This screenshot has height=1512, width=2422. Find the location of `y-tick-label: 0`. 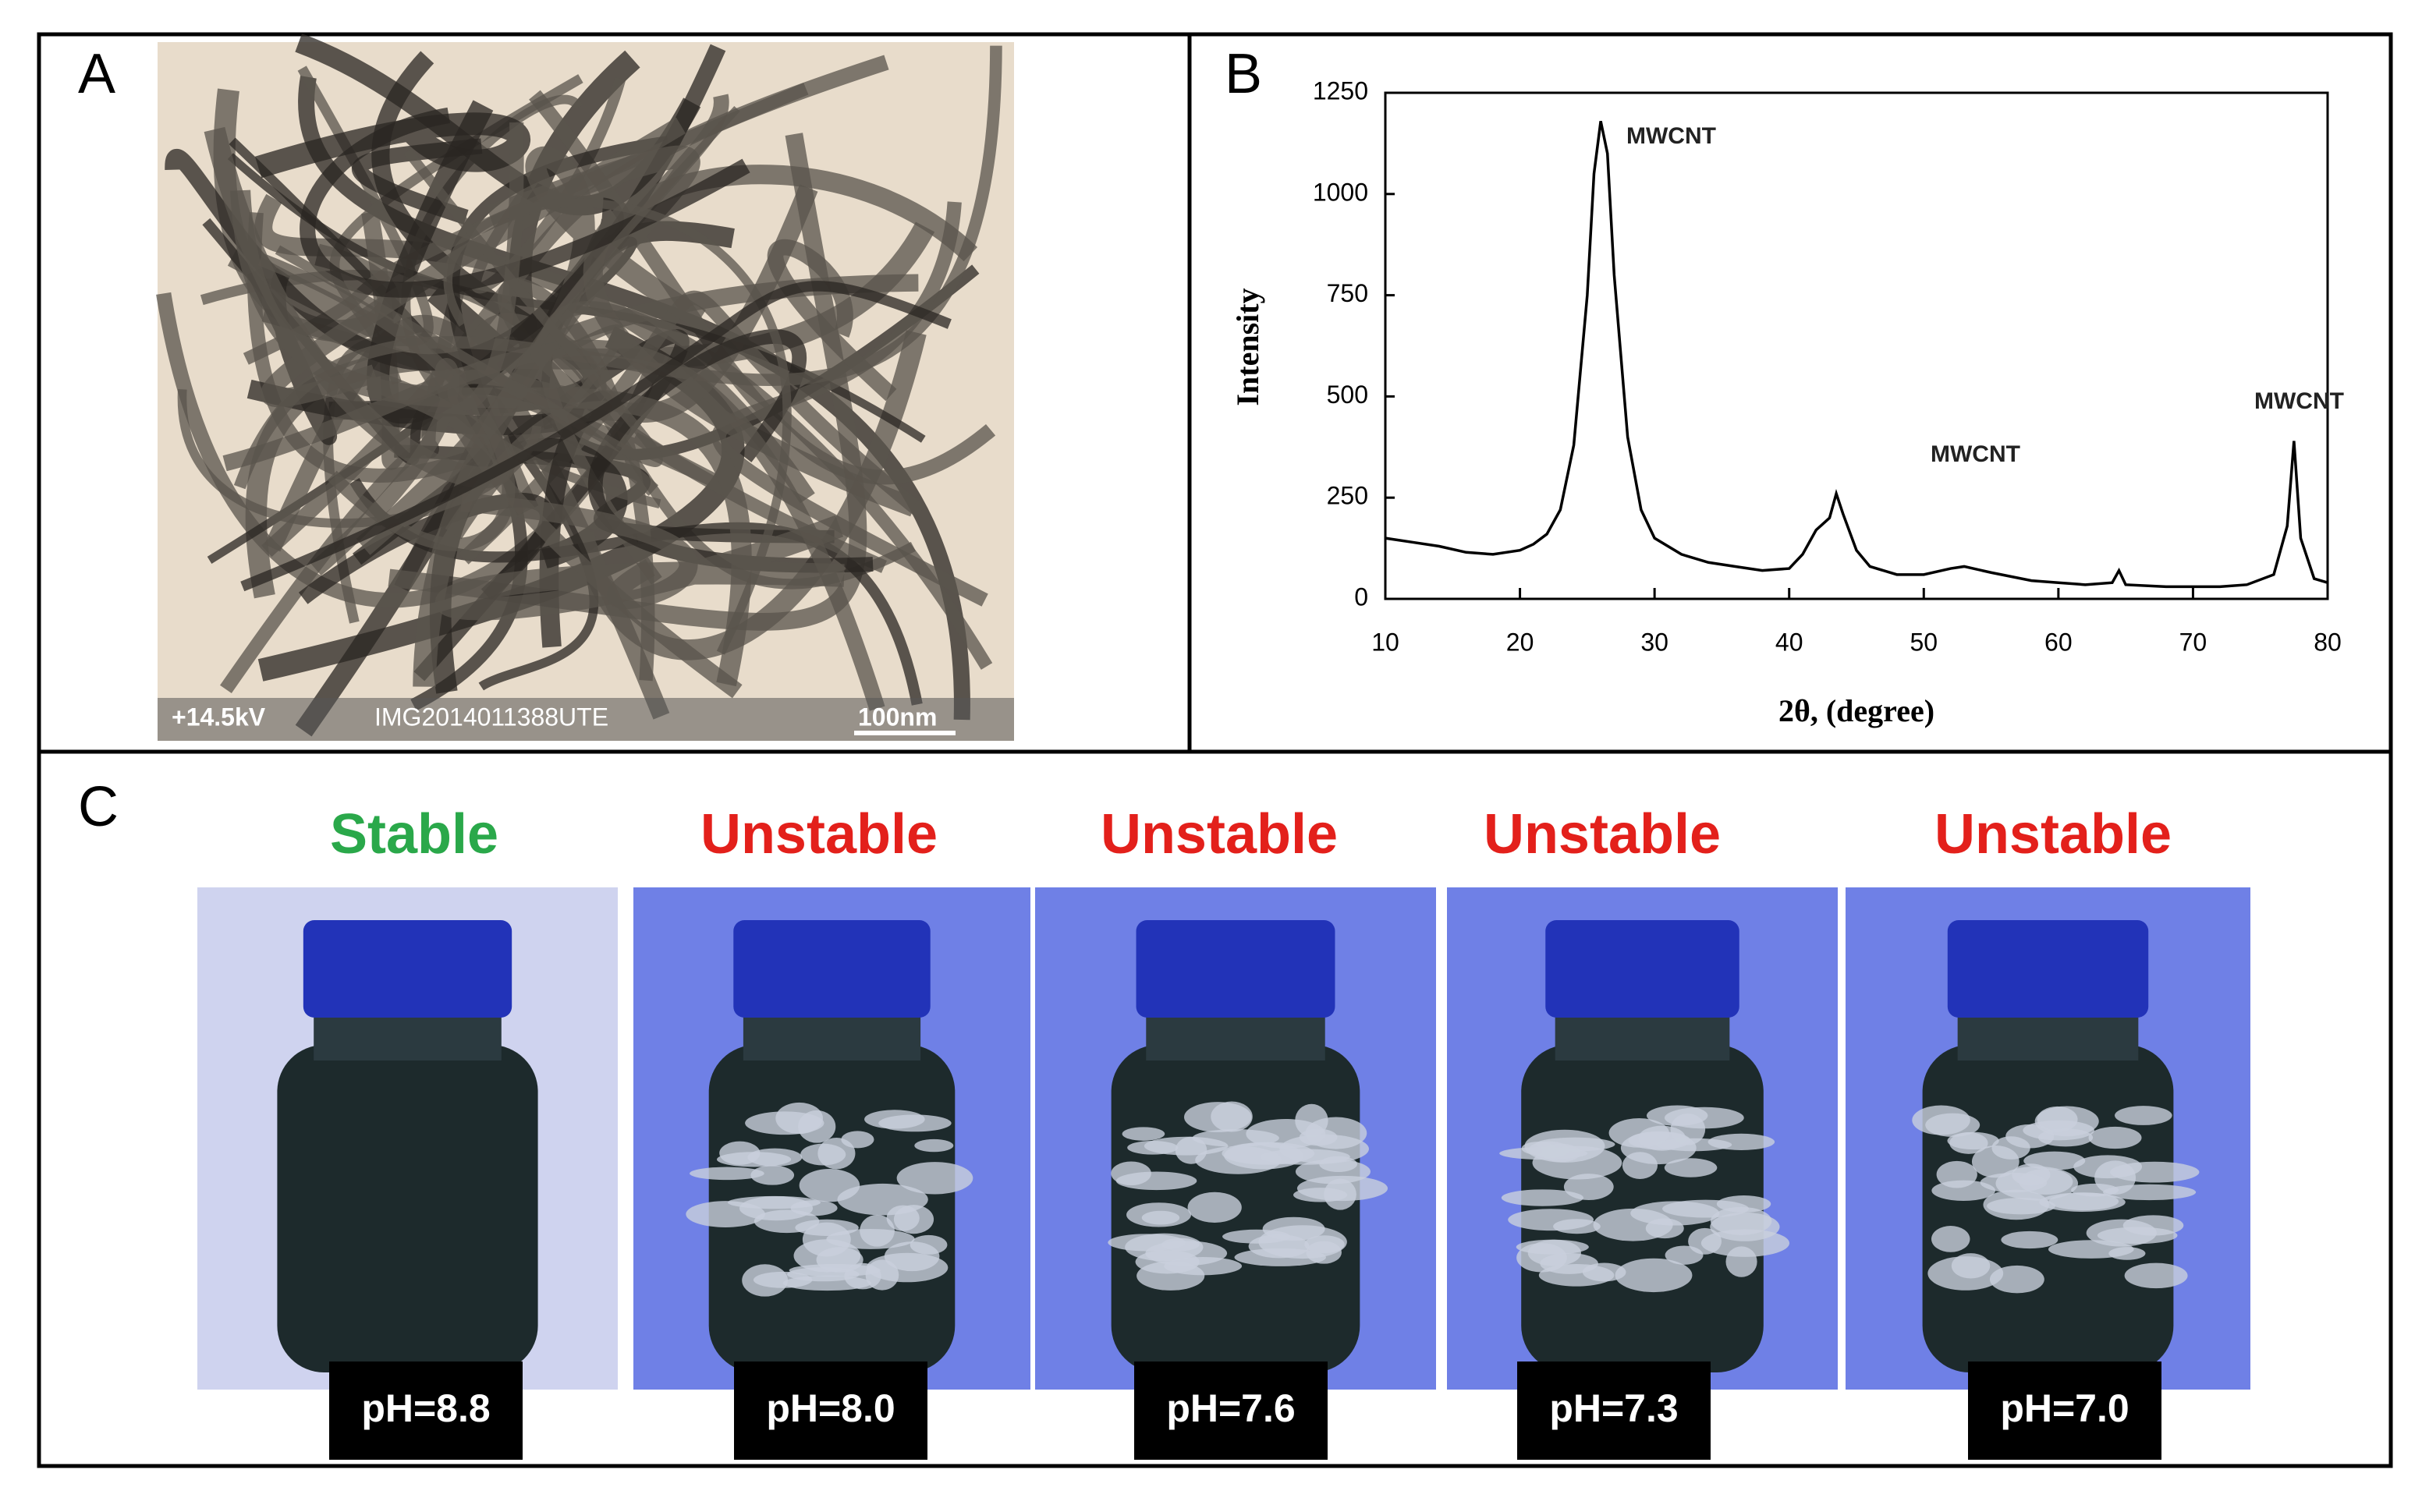

y-tick-label: 0 is located at coordinates (1361, 596).